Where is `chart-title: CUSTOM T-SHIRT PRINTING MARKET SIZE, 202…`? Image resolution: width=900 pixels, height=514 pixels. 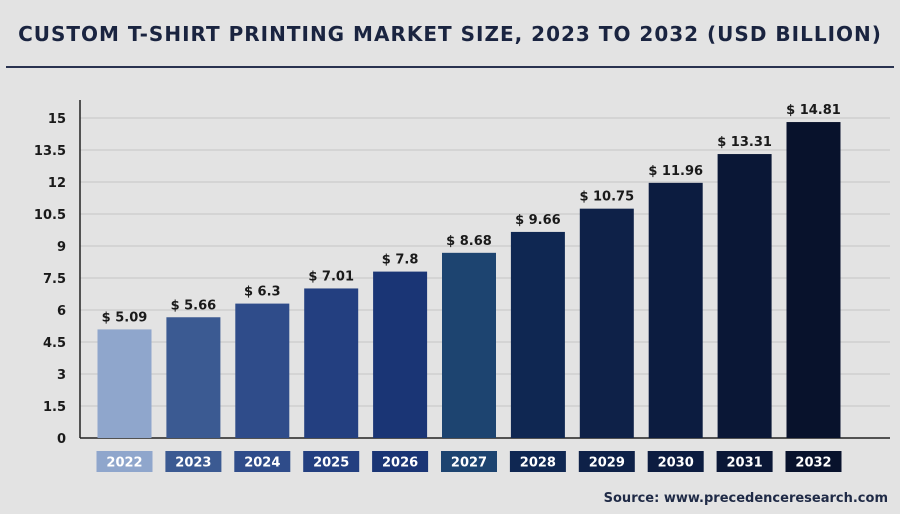 chart-title: CUSTOM T-SHIRT PRINTING MARKET SIZE, 202… is located at coordinates (450, 34).